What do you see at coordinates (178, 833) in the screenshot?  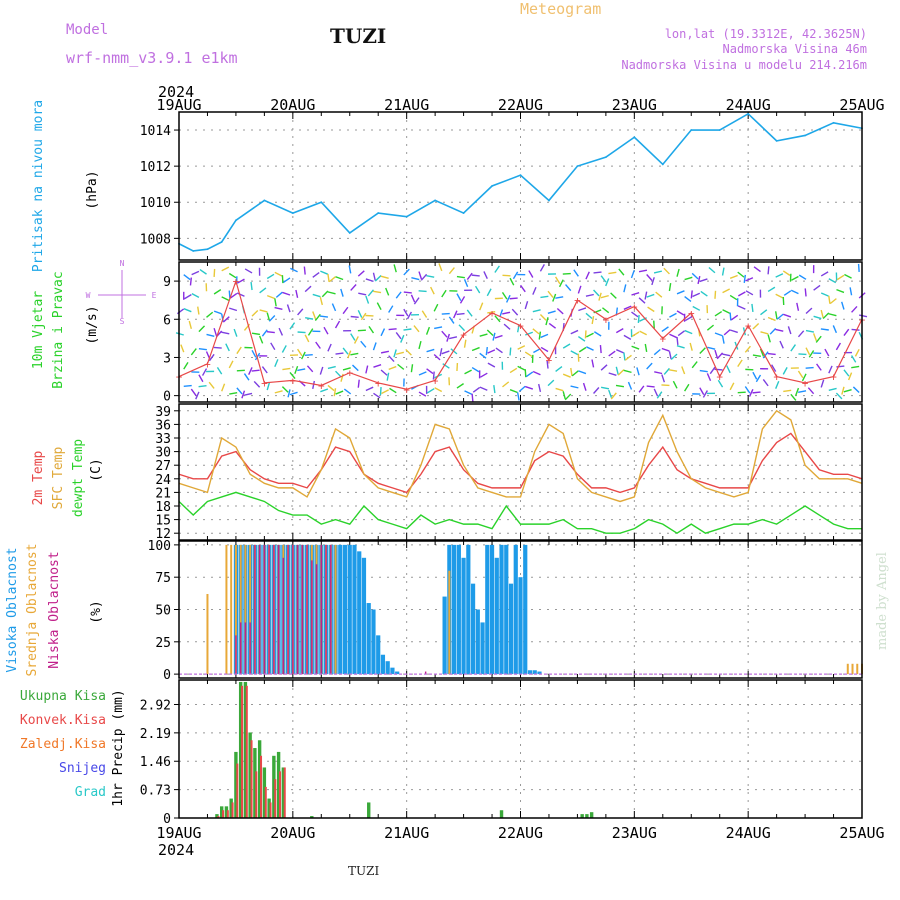 I see `x-tick-label-bottom: 19AUG` at bounding box center [178, 833].